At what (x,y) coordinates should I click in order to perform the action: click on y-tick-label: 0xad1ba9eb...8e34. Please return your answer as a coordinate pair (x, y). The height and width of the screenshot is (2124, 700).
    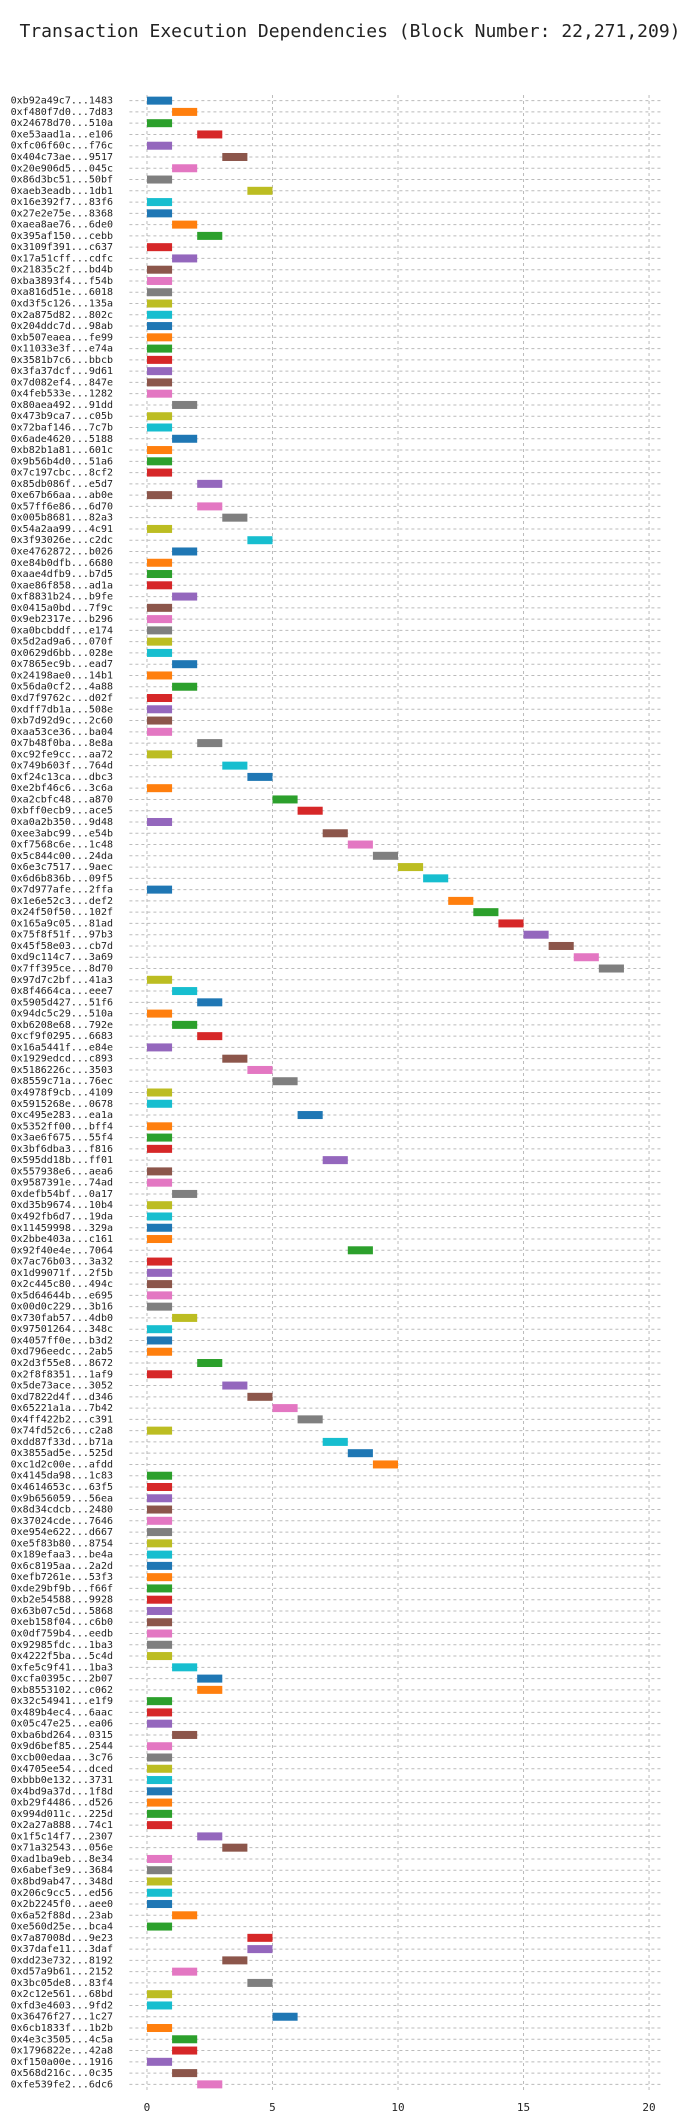
    Looking at the image, I should click on (62, 1859).